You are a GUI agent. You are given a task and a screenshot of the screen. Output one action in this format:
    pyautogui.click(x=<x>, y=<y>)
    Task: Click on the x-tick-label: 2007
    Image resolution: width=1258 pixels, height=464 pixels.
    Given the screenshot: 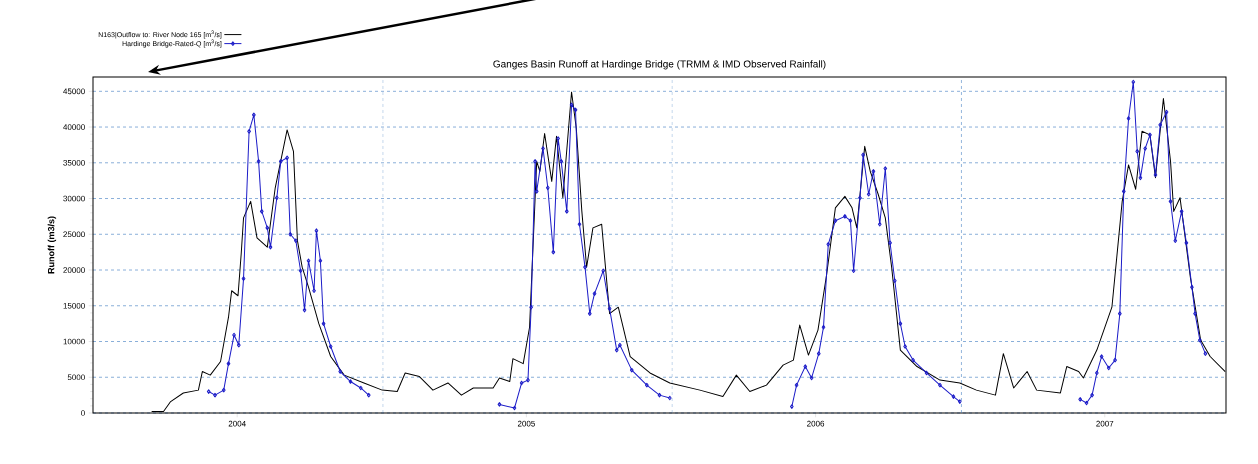 What is the action you would take?
    pyautogui.click(x=1105, y=423)
    